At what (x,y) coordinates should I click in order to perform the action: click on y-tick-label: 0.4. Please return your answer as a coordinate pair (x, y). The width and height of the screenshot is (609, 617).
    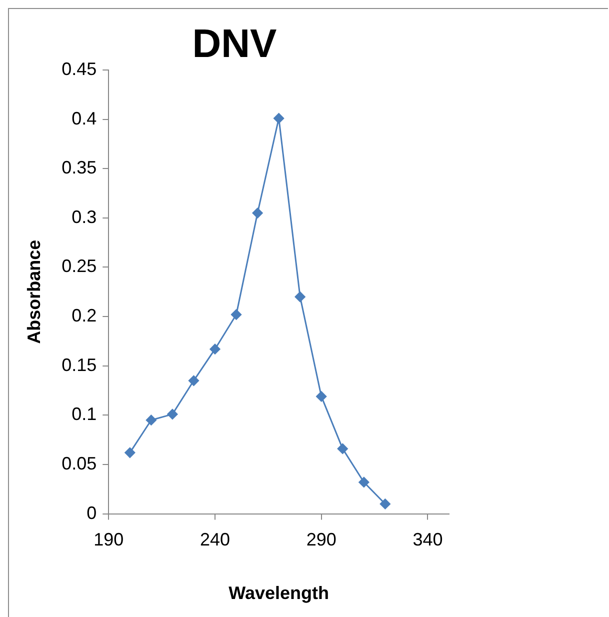
    Looking at the image, I should click on (84, 118).